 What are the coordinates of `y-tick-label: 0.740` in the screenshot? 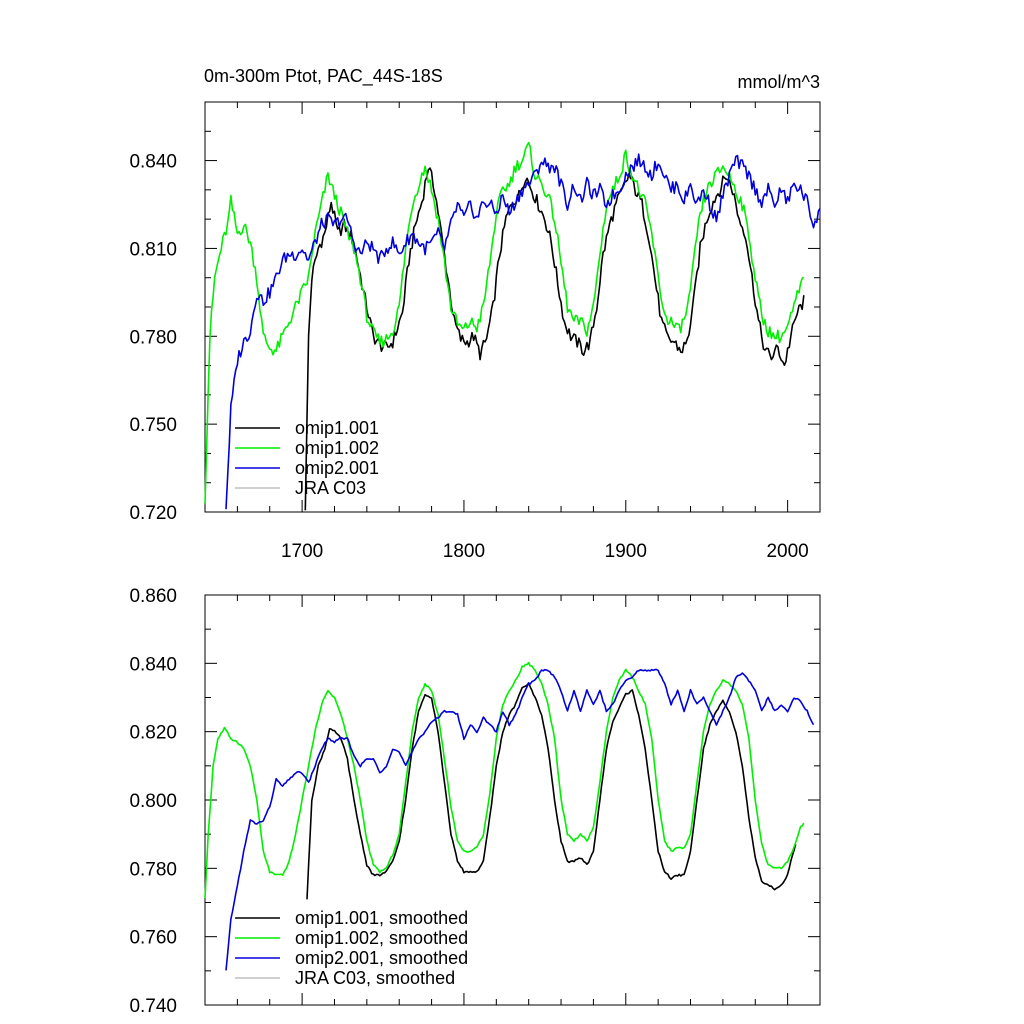 It's located at (153, 1006).